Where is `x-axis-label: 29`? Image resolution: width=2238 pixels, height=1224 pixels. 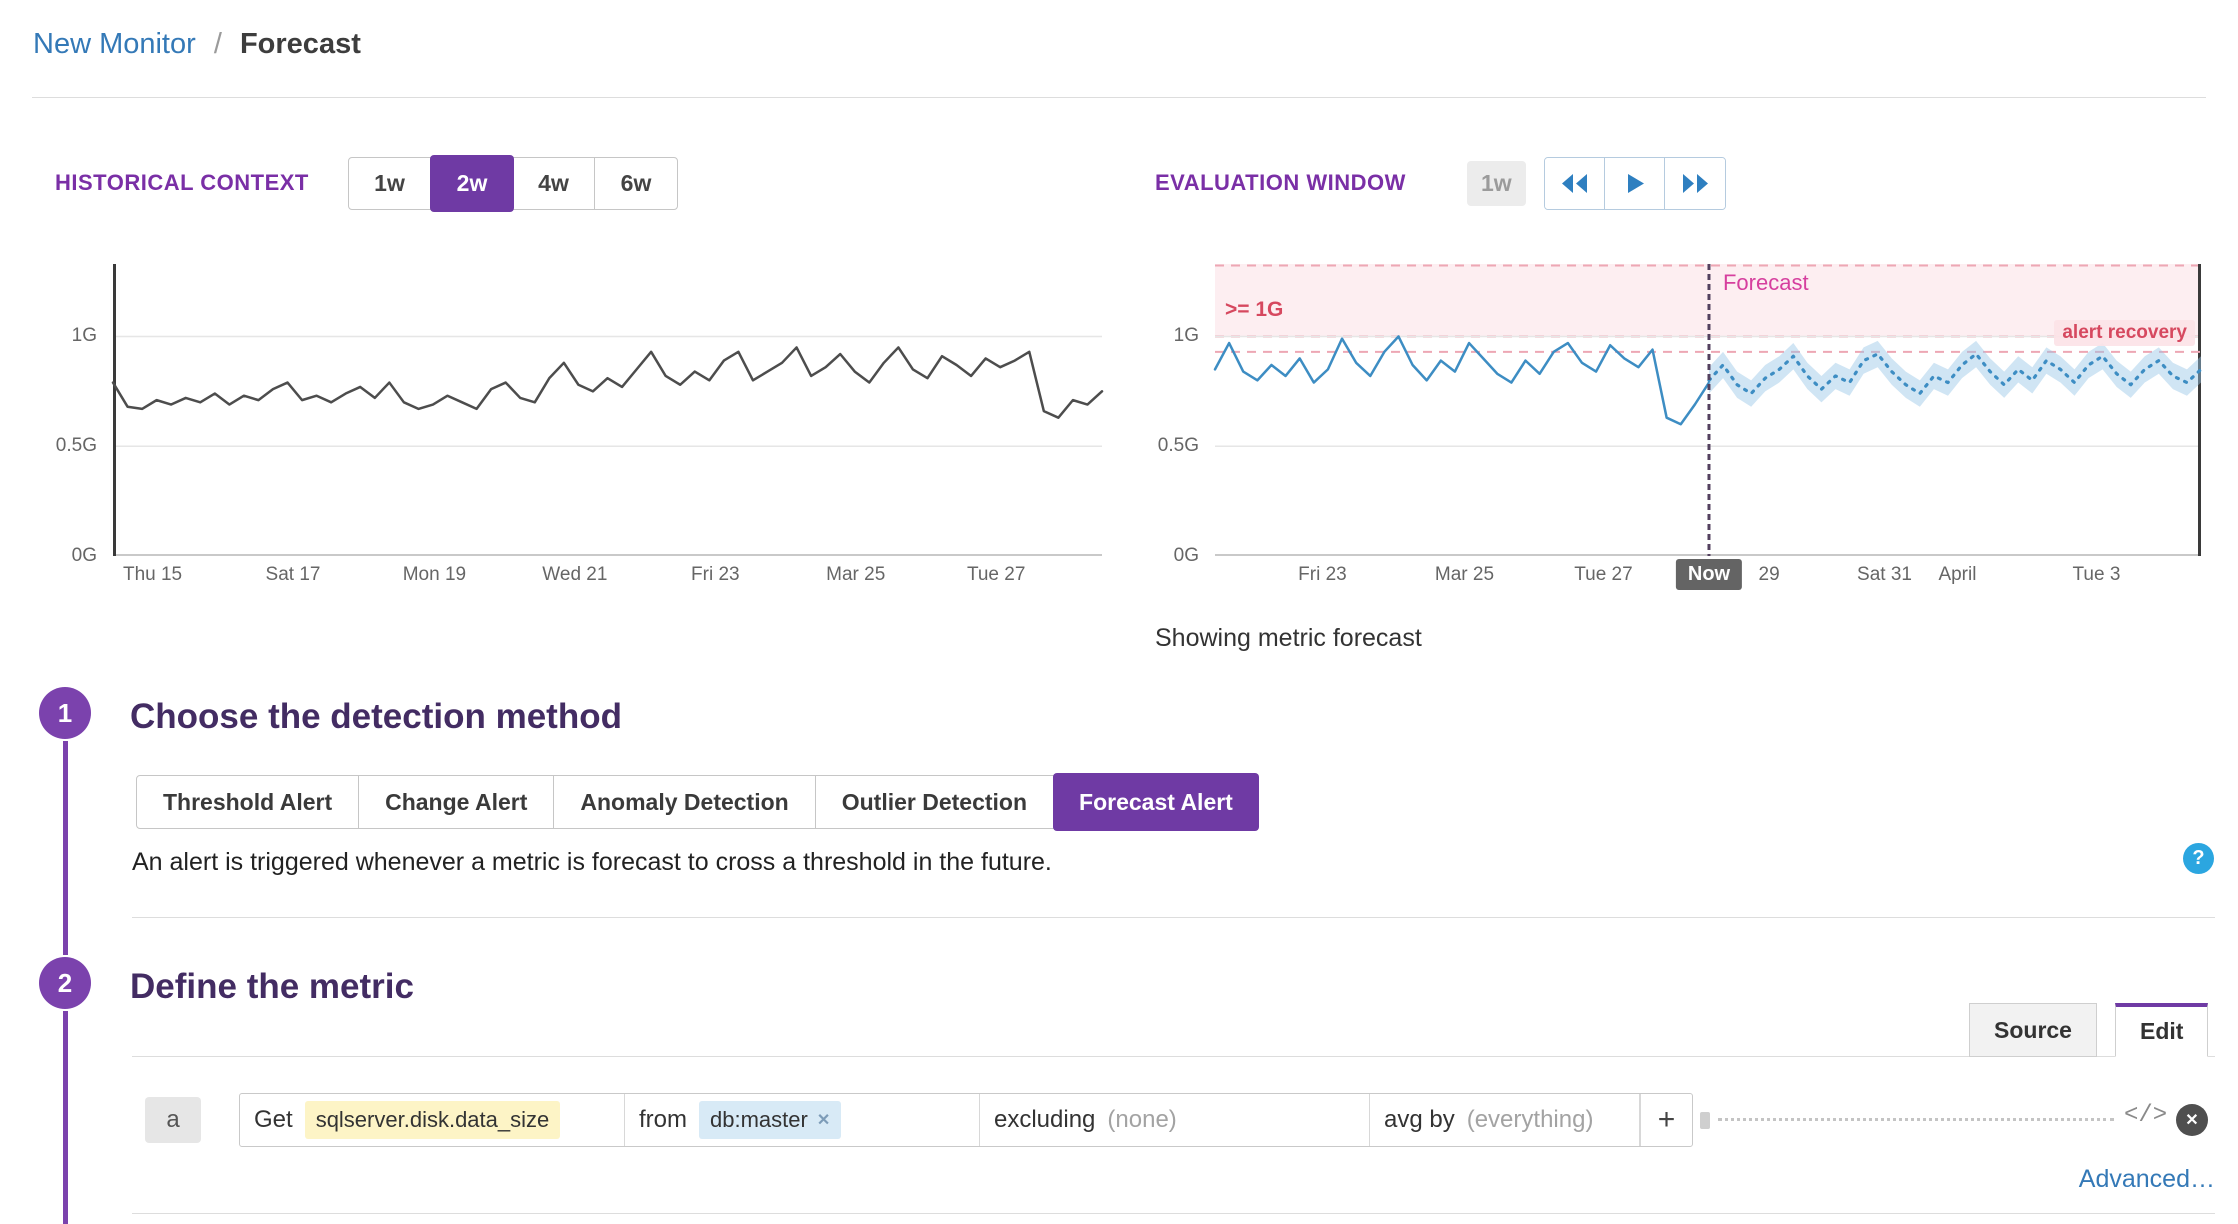 x-axis-label: 29 is located at coordinates (1769, 574).